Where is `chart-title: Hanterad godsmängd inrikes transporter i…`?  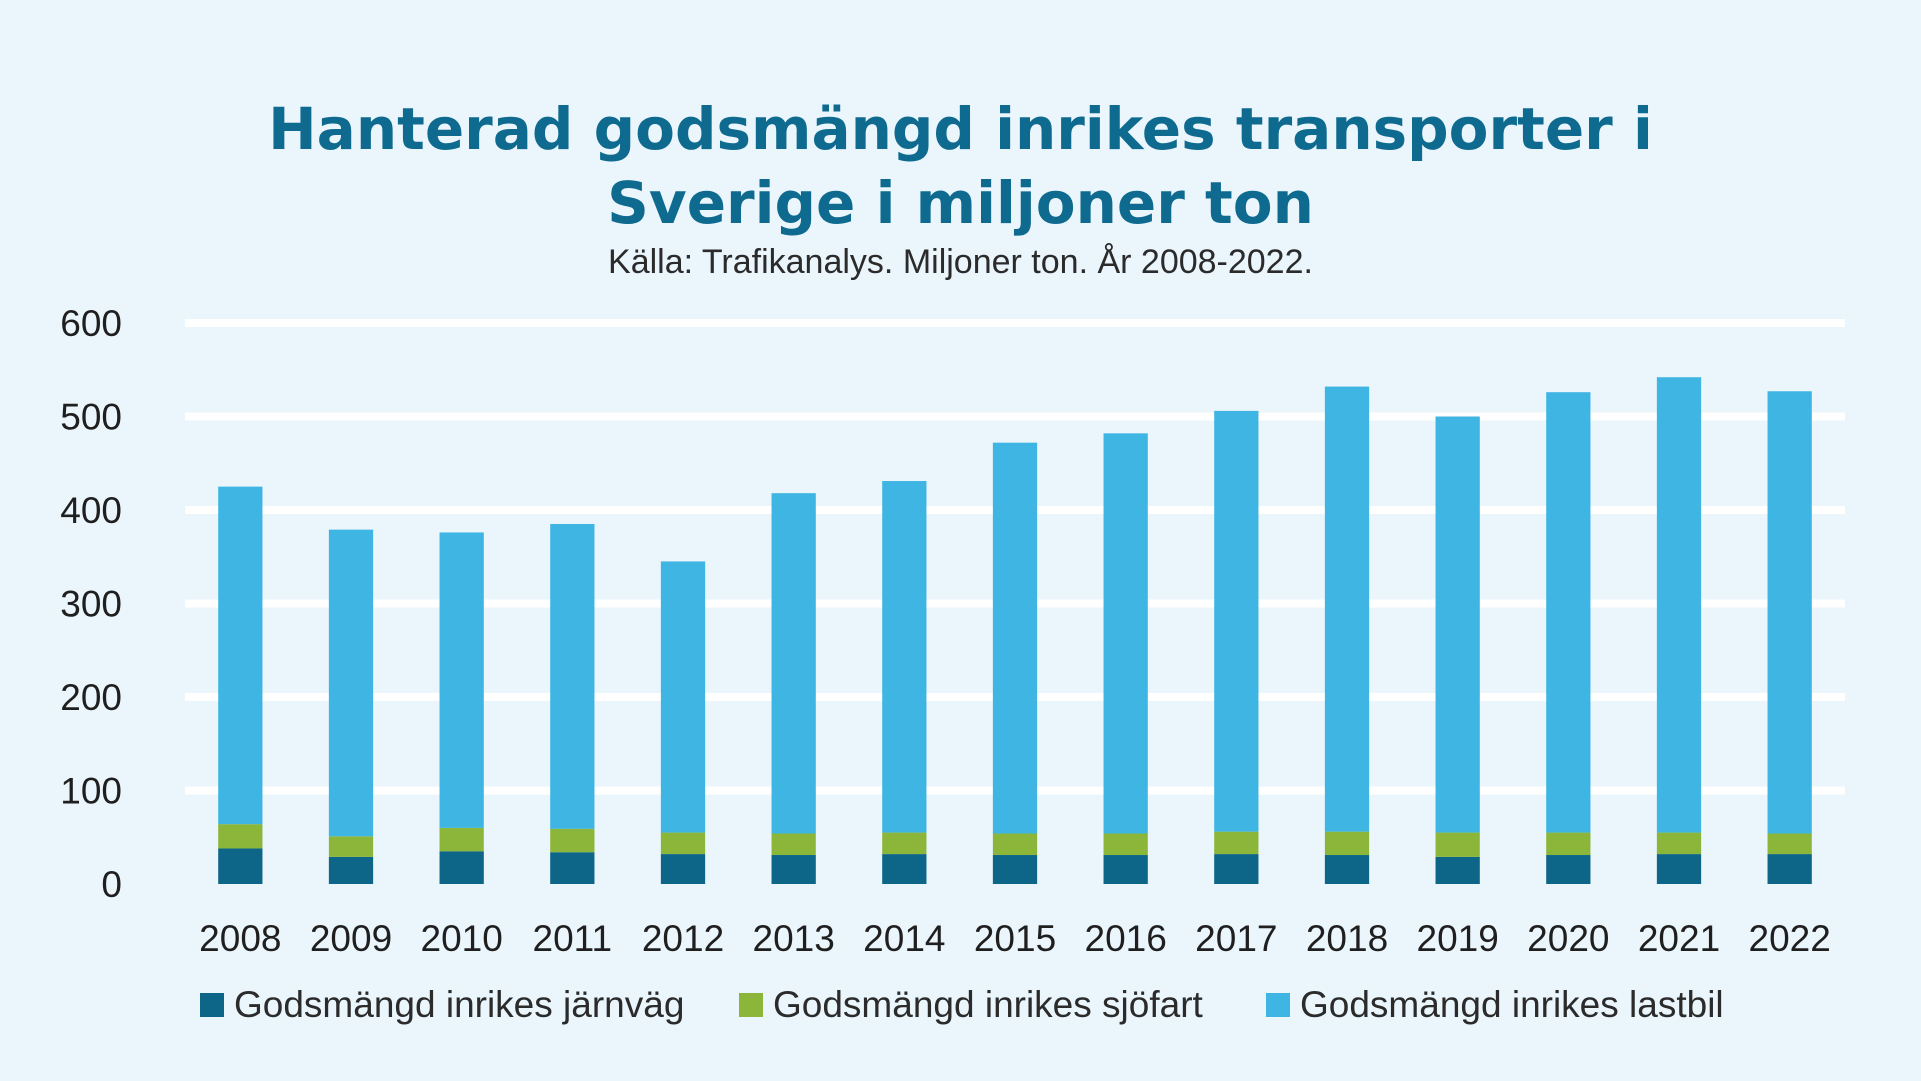
chart-title: Hanterad godsmängd inrikes transporter i… is located at coordinates (960, 166).